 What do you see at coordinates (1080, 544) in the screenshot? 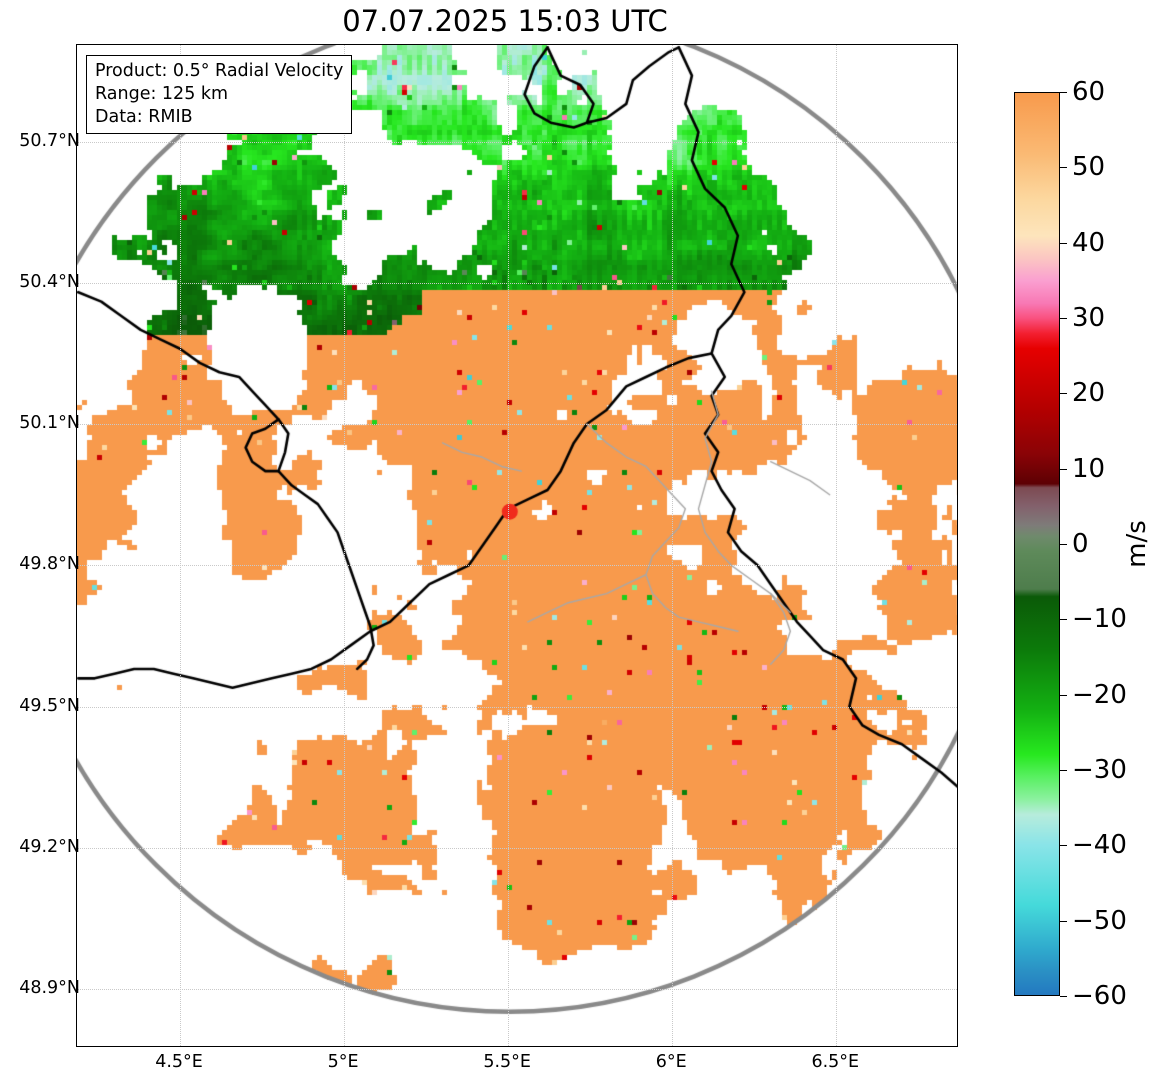
I see `colorbar-tick-label: 0` at bounding box center [1080, 544].